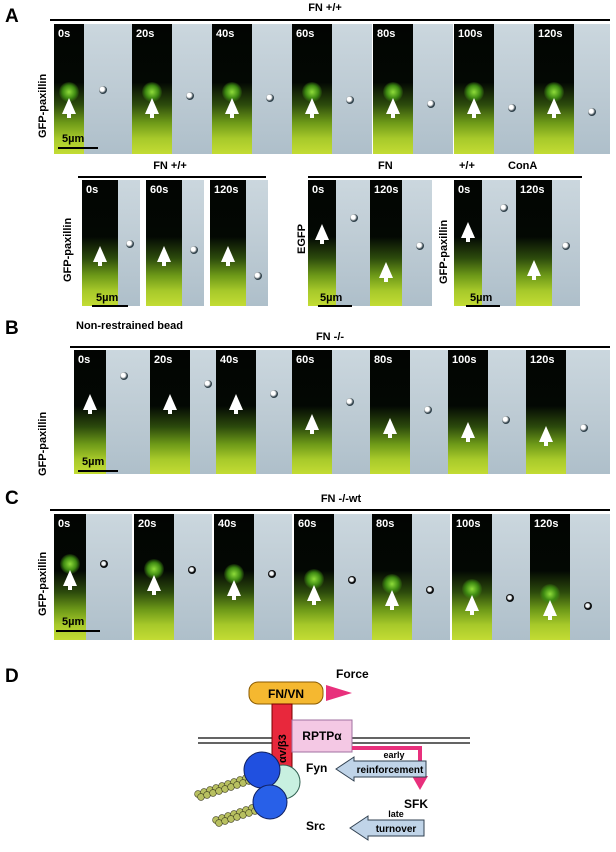 The height and width of the screenshot is (852, 616). I want to click on integrin-label: αv/β3, so click(283, 748).